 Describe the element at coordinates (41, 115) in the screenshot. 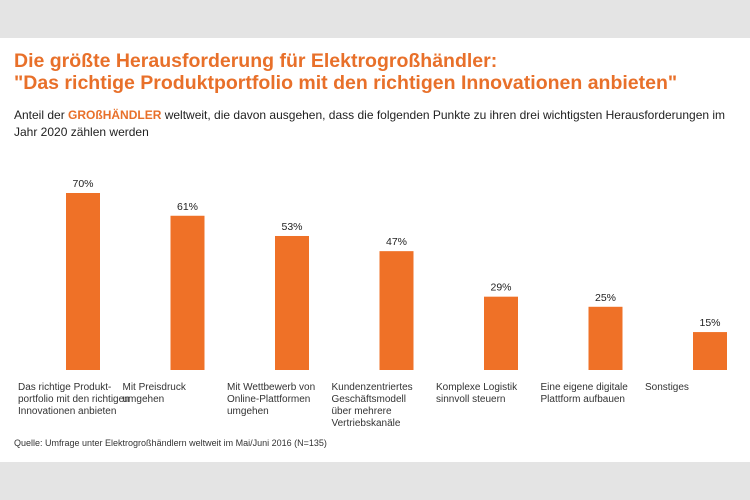

I see `subtitle-pre: Anteil der` at that location.